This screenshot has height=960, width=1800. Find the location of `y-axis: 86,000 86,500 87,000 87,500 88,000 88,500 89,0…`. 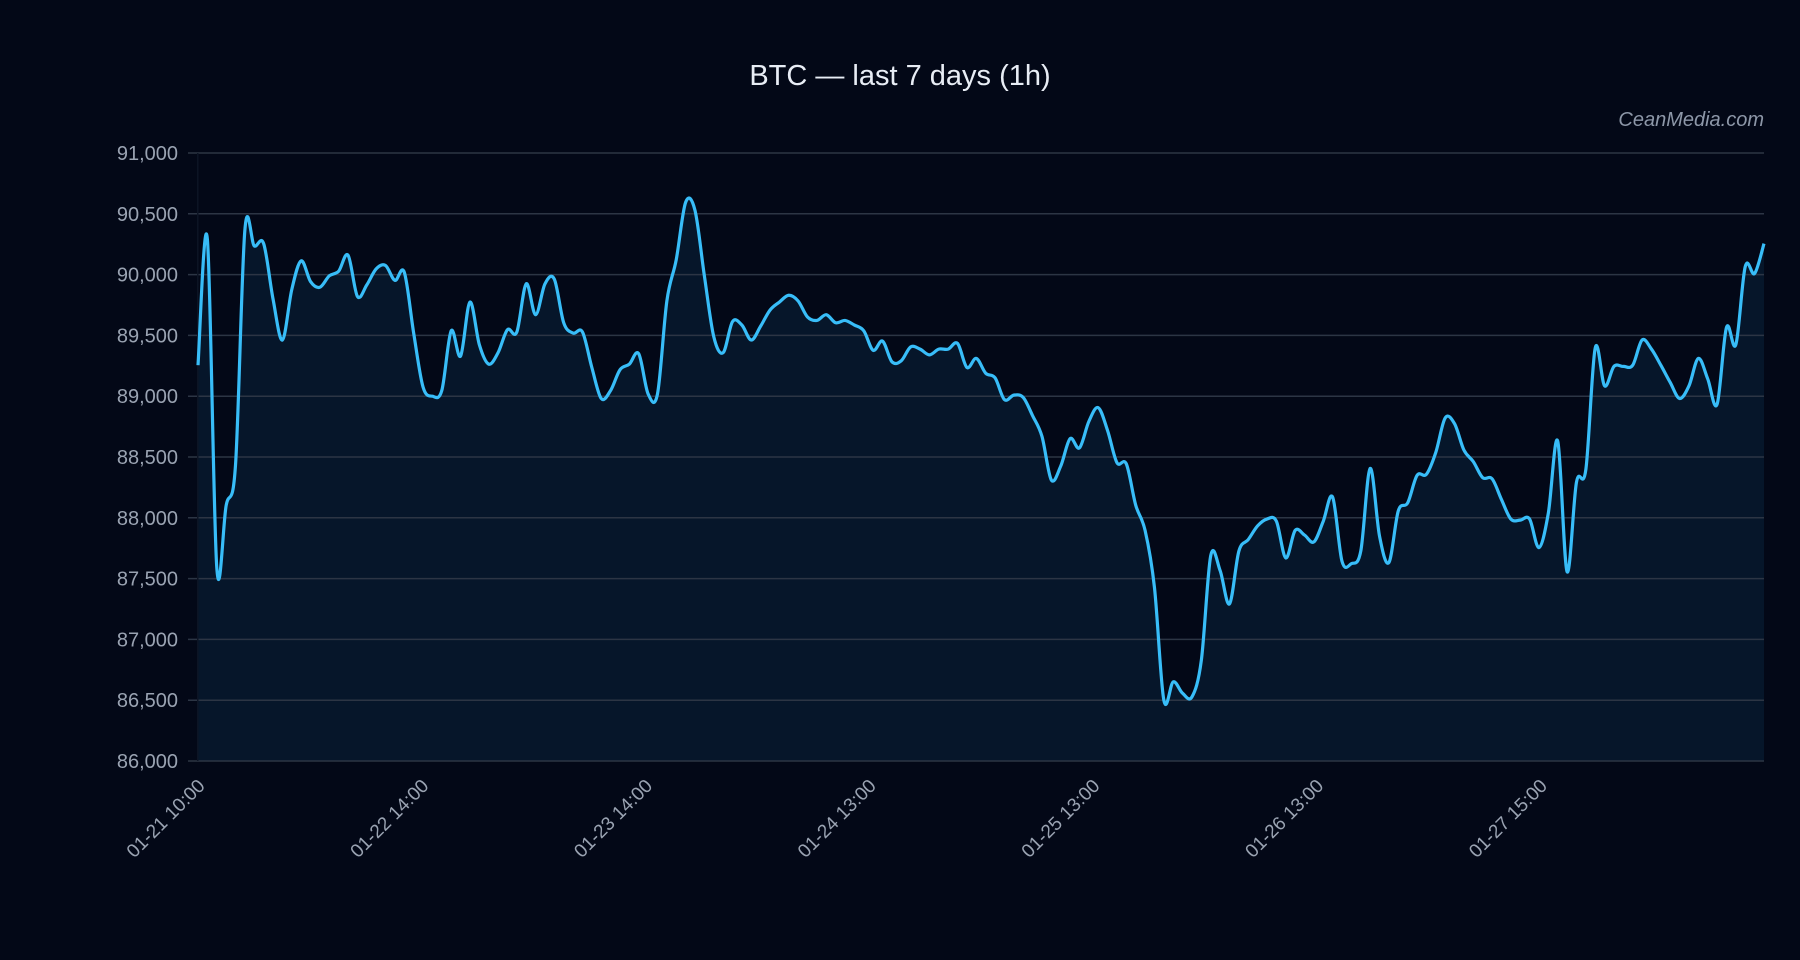

y-axis: 86,000 86,500 87,000 87,500 88,000 88,500 89,0… is located at coordinates (158, 458).